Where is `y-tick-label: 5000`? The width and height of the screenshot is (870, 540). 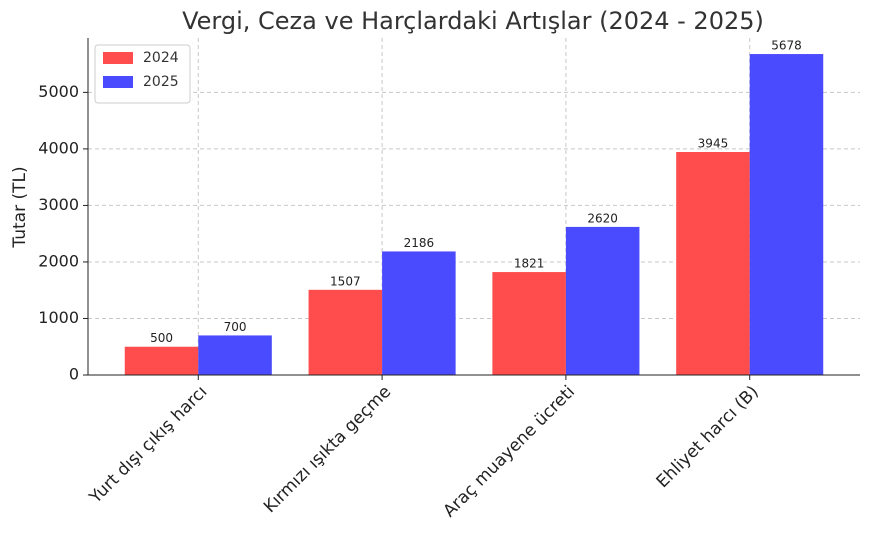 y-tick-label: 5000 is located at coordinates (58, 91).